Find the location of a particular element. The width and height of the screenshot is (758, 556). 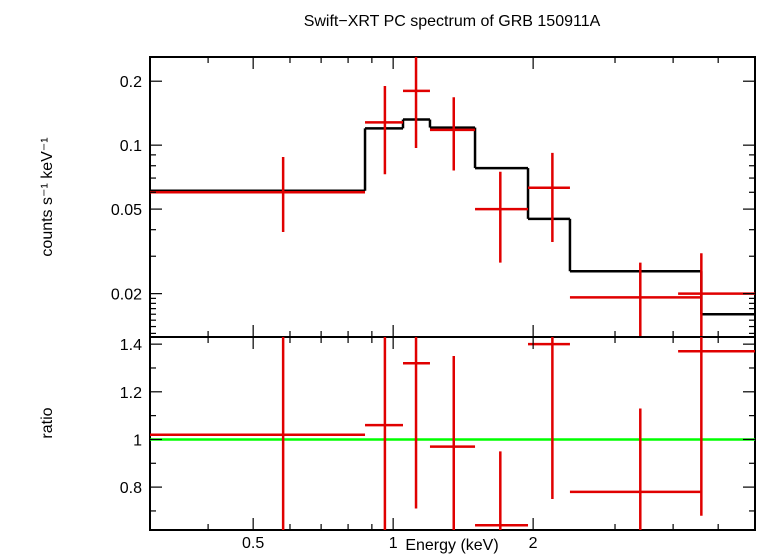

x-tick-label: 2 is located at coordinates (533, 543).